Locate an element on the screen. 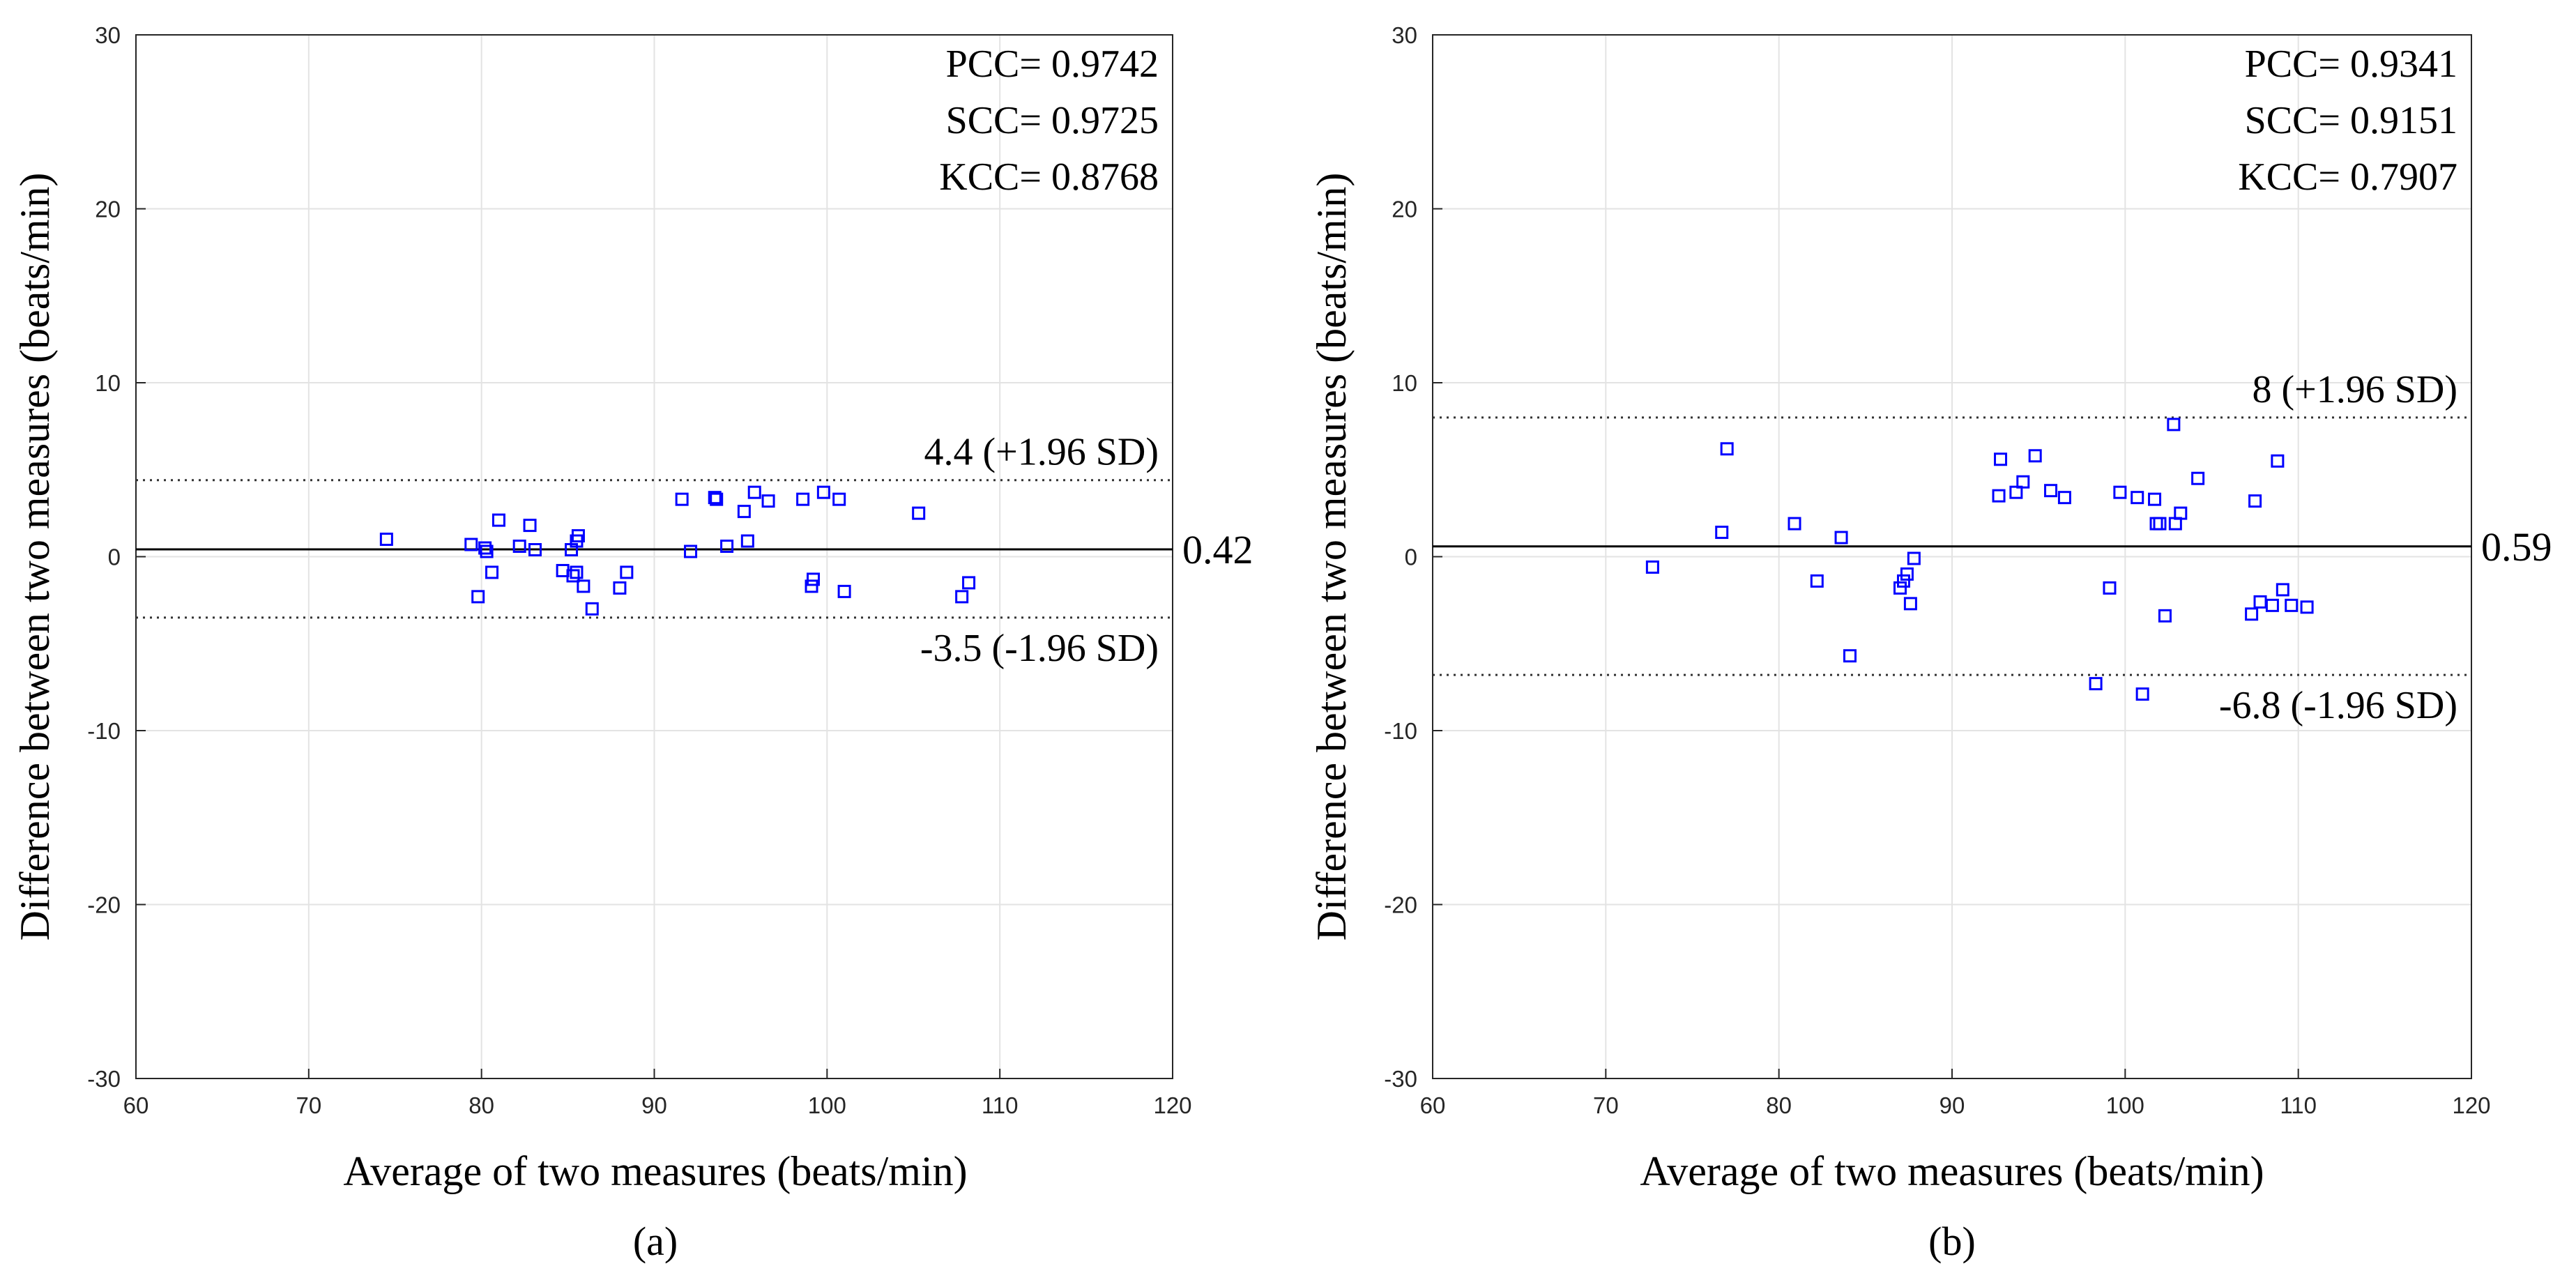 This screenshot has height=1273, width=2576. panel-caption: (b) is located at coordinates (1952, 1241).